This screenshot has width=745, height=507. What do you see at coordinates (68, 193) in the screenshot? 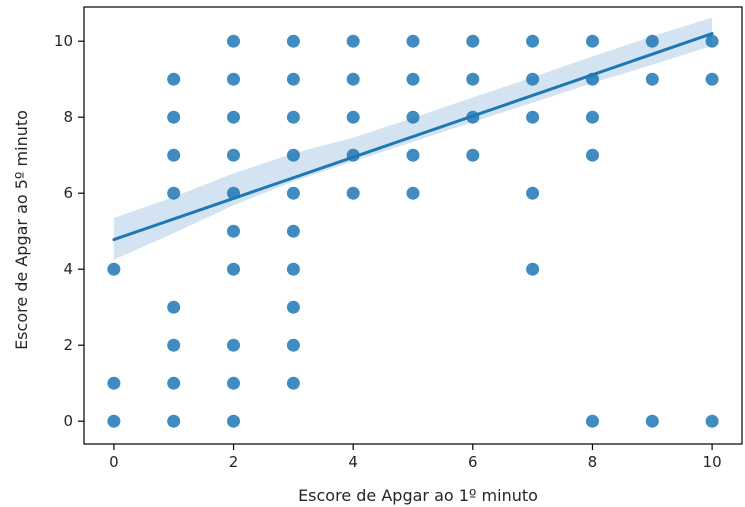
I see `y-tick-label: 6` at bounding box center [68, 193].